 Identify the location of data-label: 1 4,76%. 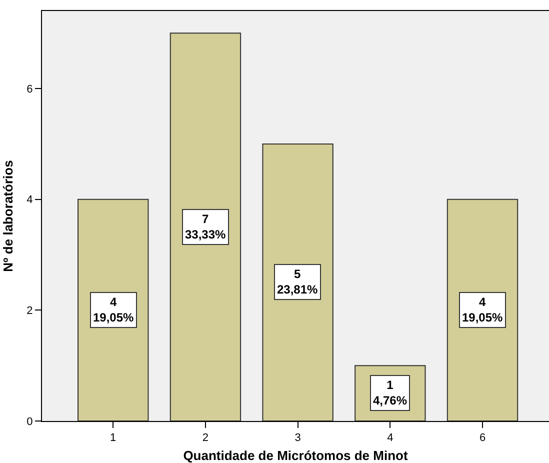
(390, 393).